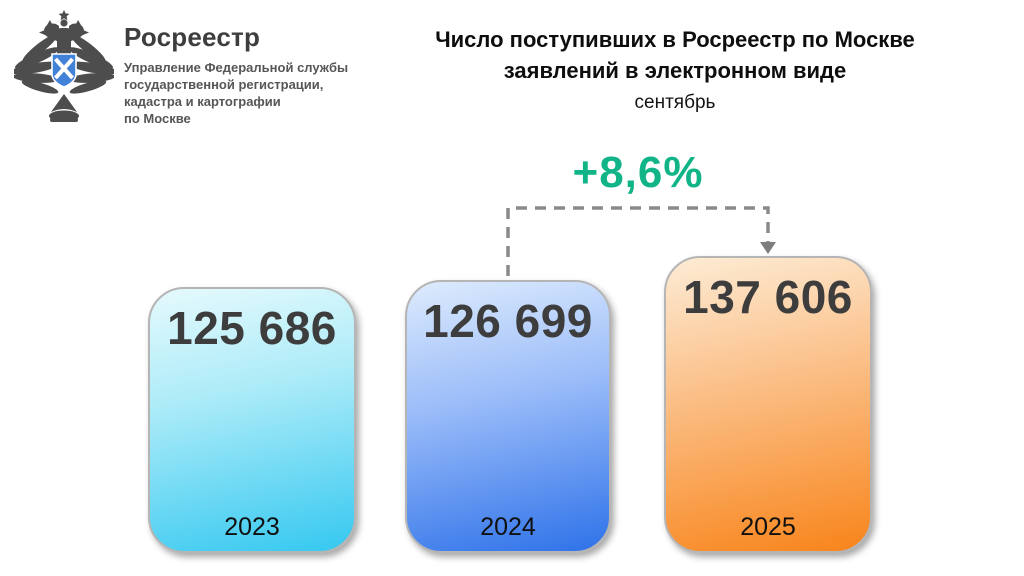 Image resolution: width=1024 pixels, height=576 pixels. What do you see at coordinates (64, 66) in the screenshot?
I see `double-headed-eagle-icon` at bounding box center [64, 66].